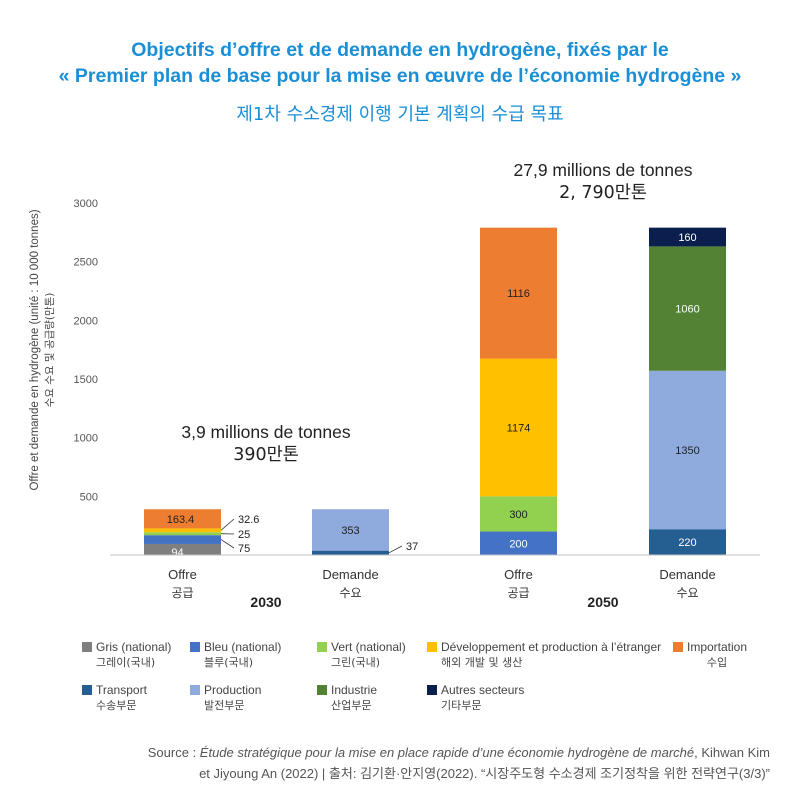 This screenshot has height=805, width=800. I want to click on chart-subtitle: 제1차 수소경제 이행 기본 계획의 수급 목표, so click(400, 114).